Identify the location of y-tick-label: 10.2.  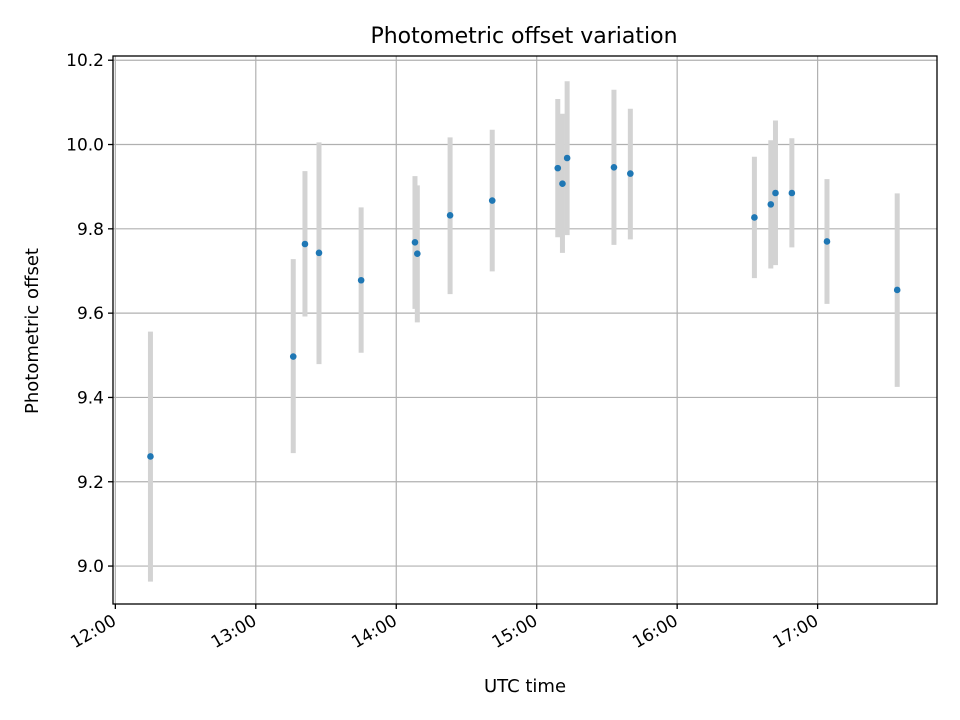
(85, 61).